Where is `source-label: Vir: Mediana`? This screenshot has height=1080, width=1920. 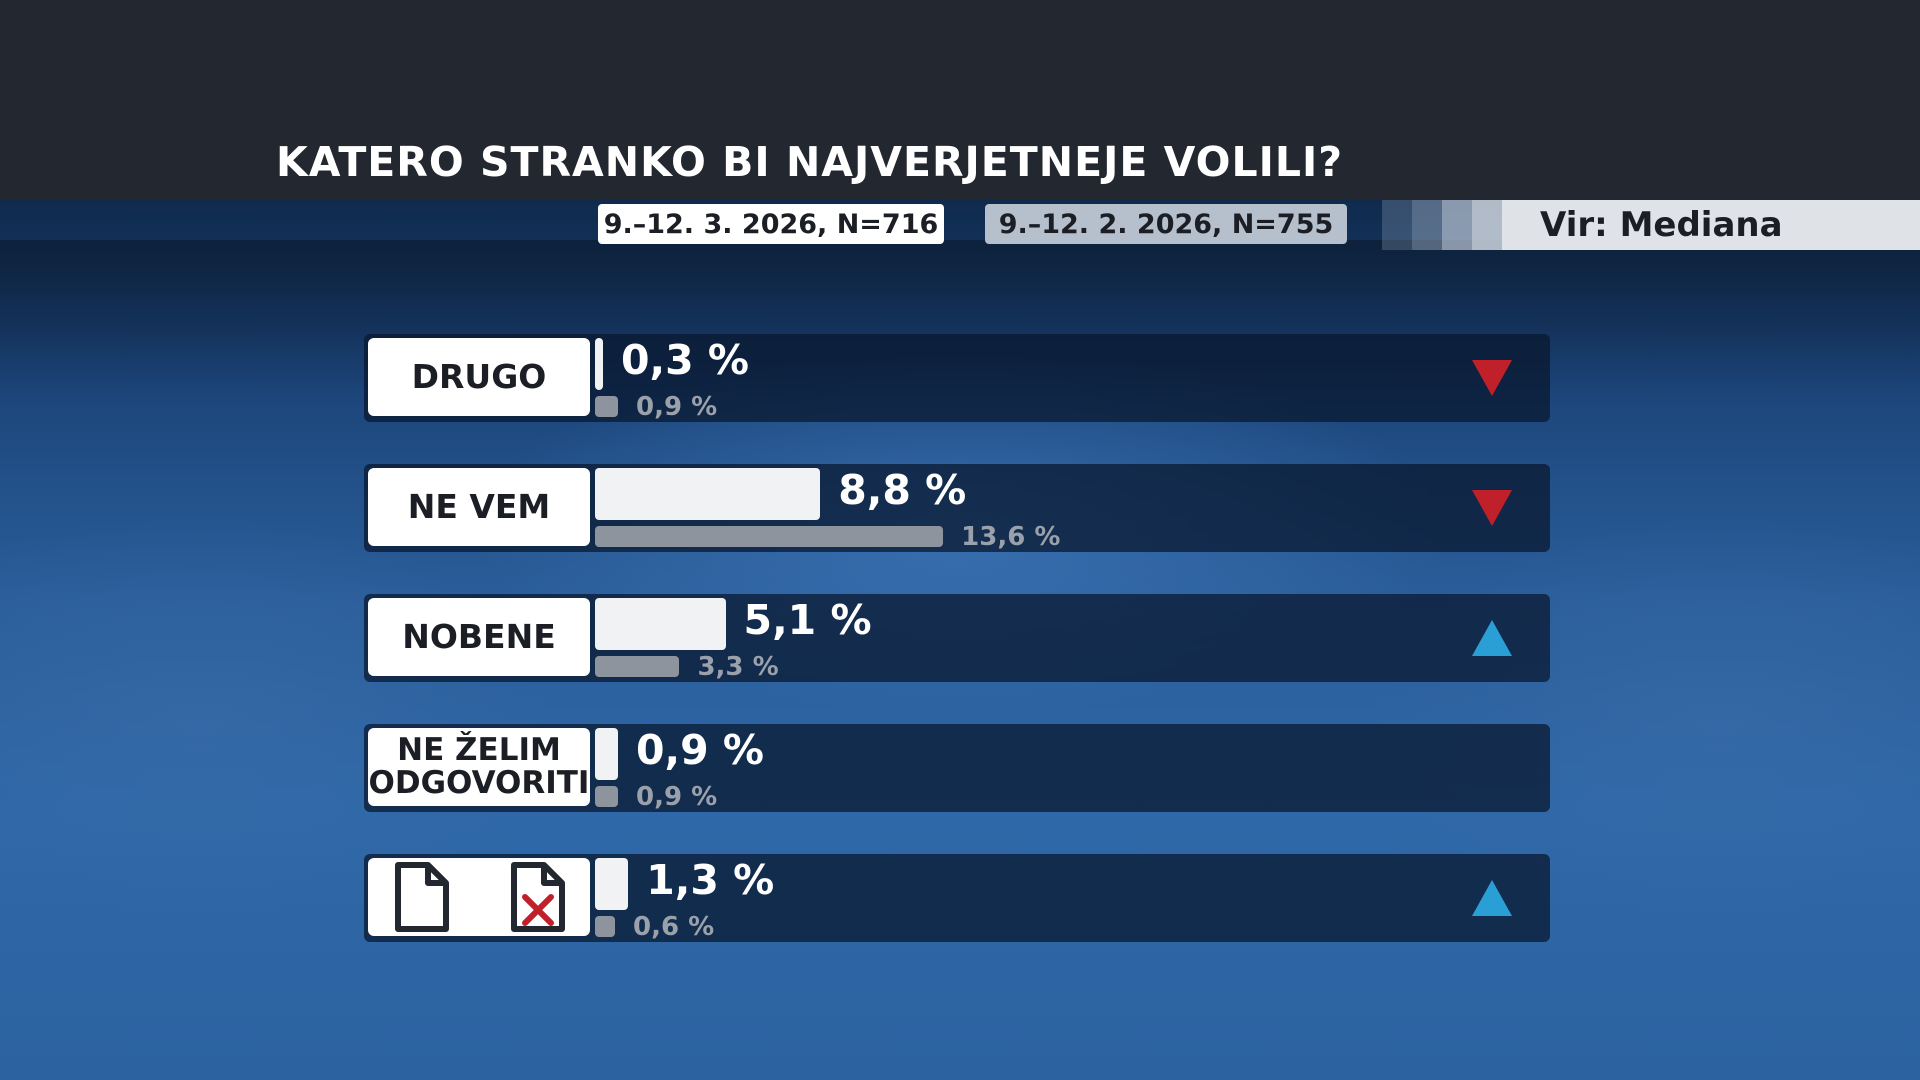 source-label: Vir: Mediana is located at coordinates (1661, 225).